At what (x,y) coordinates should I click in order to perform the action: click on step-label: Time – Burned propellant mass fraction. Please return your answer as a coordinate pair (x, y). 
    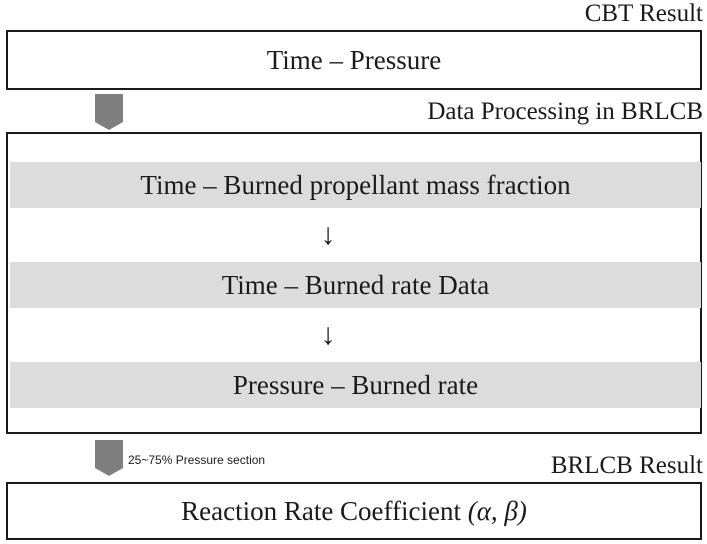
    Looking at the image, I should click on (355, 184).